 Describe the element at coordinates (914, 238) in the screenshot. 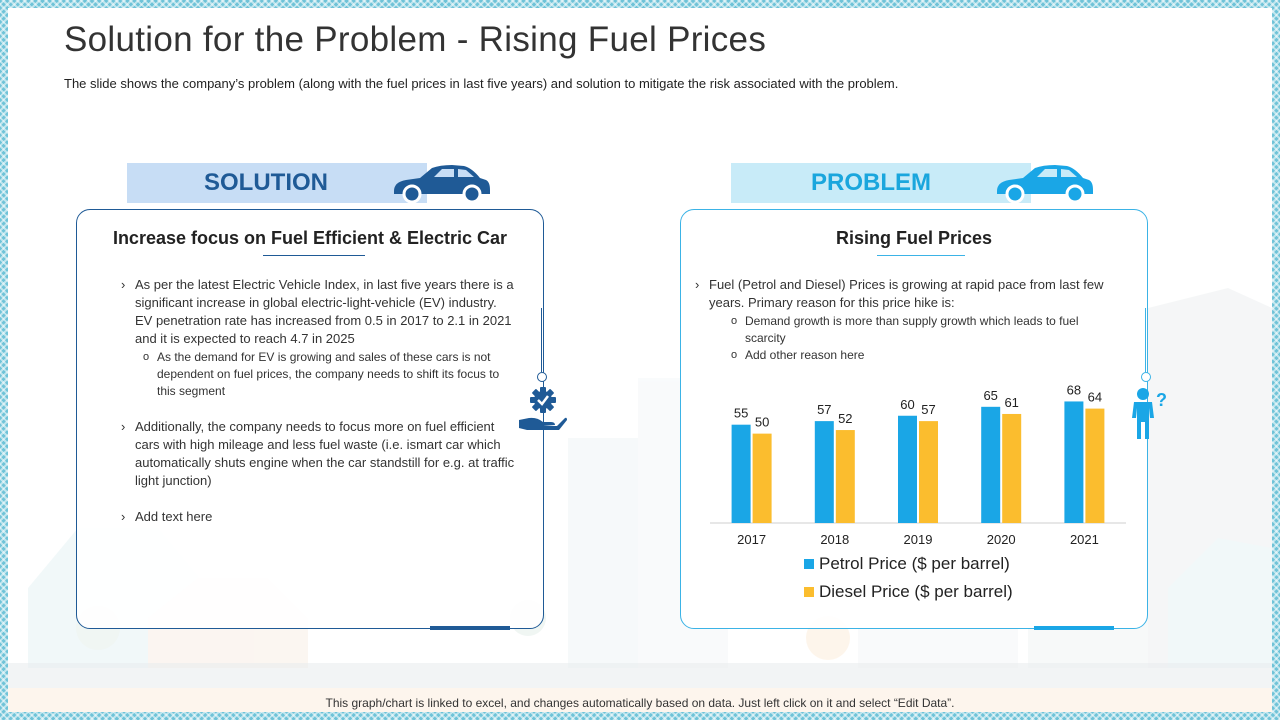

I see `problem-card-title: Rising Fuel Prices` at that location.